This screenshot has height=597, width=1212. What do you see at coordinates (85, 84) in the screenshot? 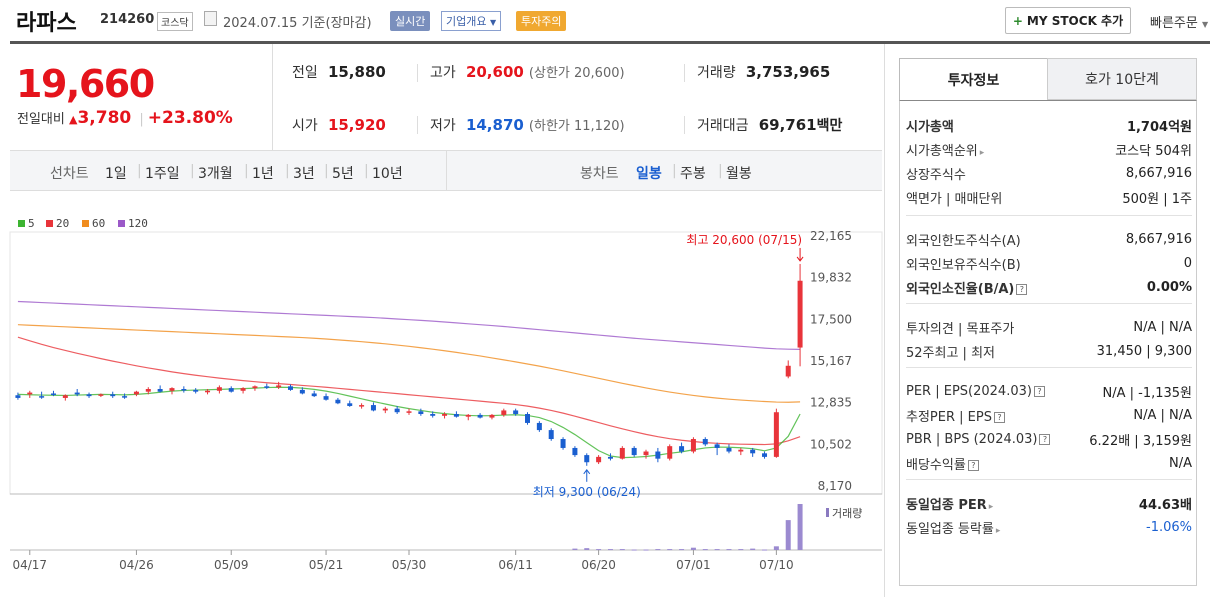
I see `current-price: 19,660` at bounding box center [85, 84].